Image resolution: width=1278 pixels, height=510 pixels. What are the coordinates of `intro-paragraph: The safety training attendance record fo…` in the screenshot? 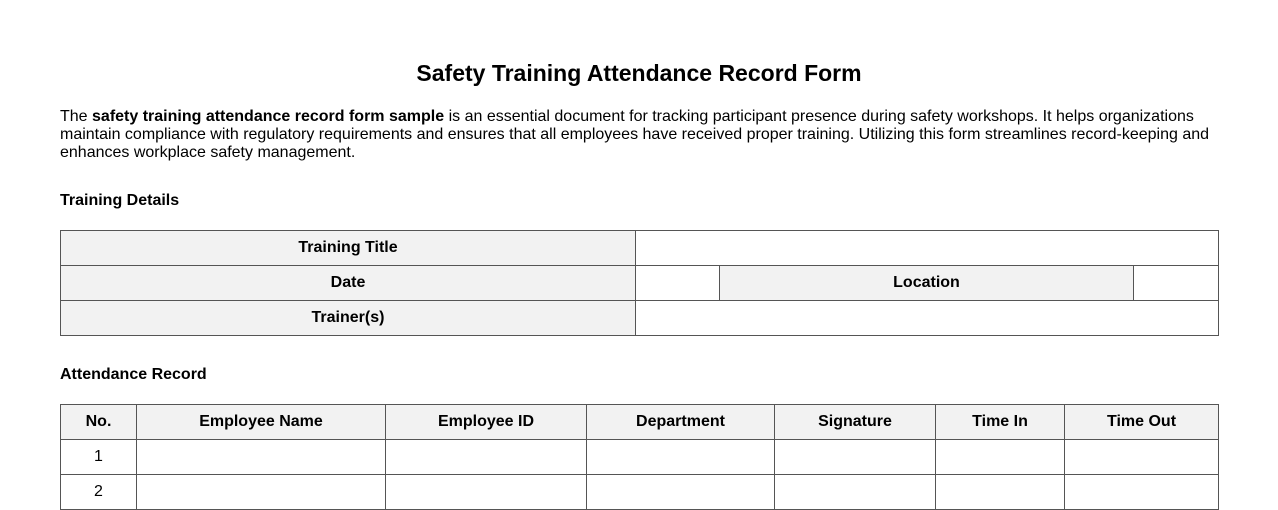 It's located at (640, 135).